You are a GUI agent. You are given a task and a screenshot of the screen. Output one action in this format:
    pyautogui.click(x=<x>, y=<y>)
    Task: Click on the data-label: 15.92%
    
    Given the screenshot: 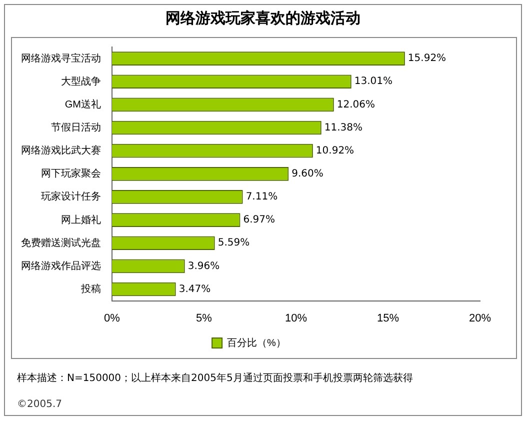 What is the action you would take?
    pyautogui.click(x=427, y=58)
    